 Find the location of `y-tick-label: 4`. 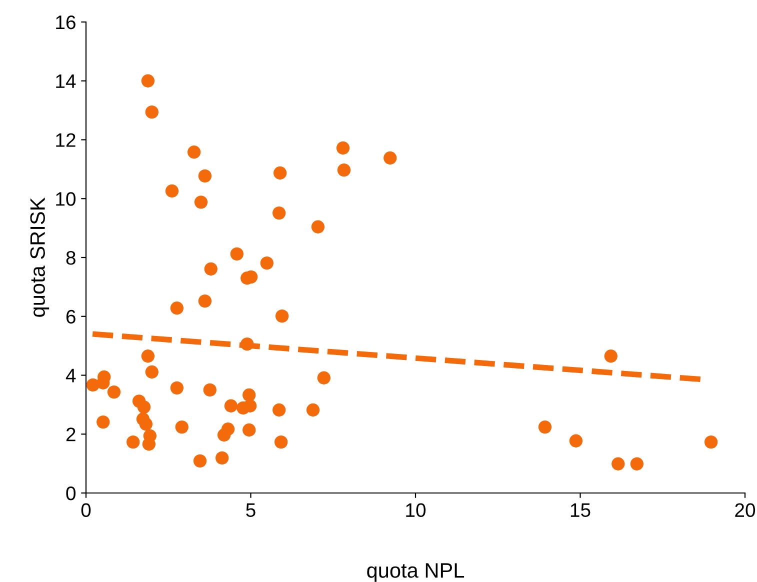

y-tick-label: 4 is located at coordinates (71, 375).